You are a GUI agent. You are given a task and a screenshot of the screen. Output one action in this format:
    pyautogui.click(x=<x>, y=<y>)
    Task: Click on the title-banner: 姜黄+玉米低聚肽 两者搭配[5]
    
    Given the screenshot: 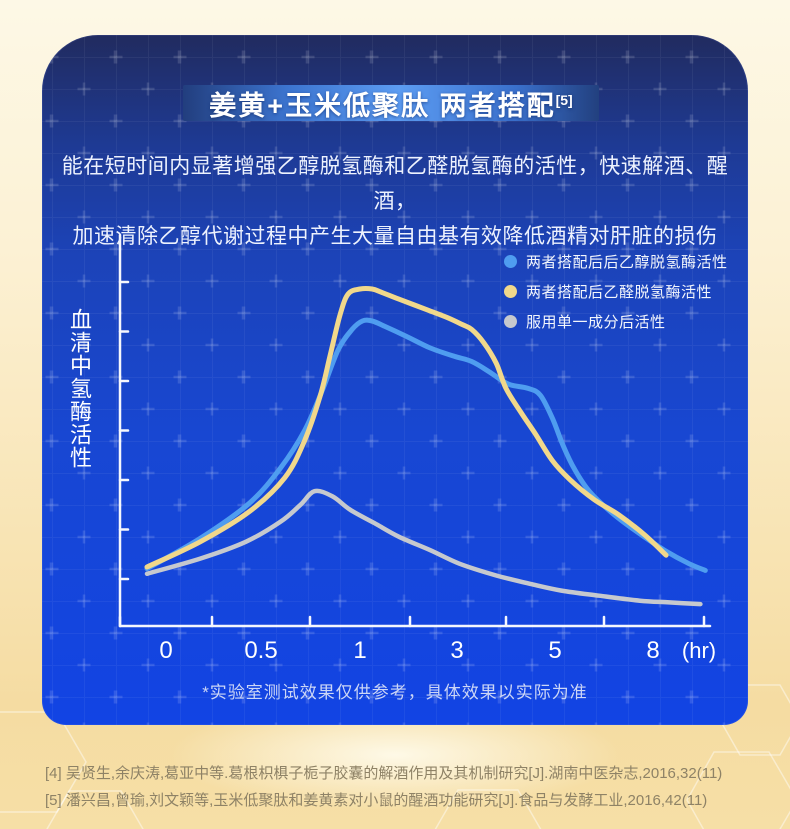 What is the action you would take?
    pyautogui.click(x=391, y=103)
    